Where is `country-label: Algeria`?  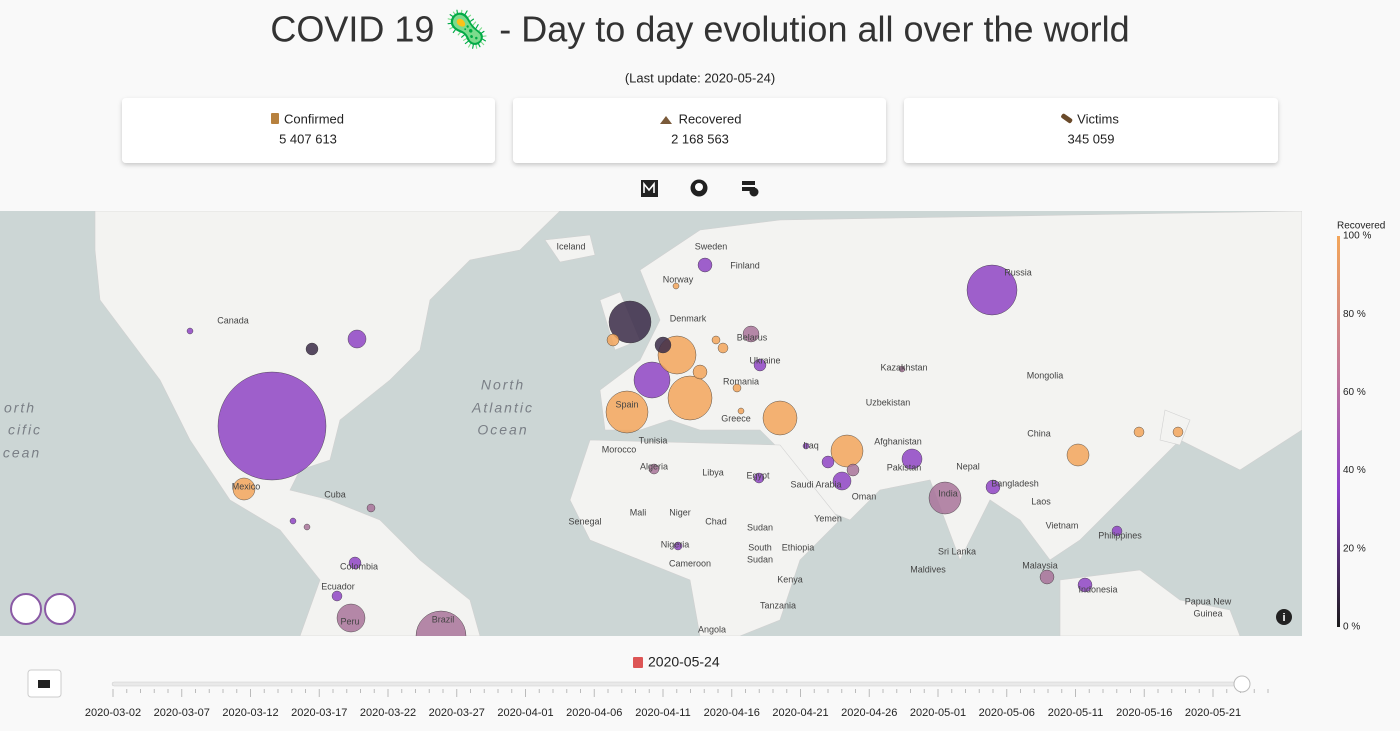 country-label: Algeria is located at coordinates (654, 466).